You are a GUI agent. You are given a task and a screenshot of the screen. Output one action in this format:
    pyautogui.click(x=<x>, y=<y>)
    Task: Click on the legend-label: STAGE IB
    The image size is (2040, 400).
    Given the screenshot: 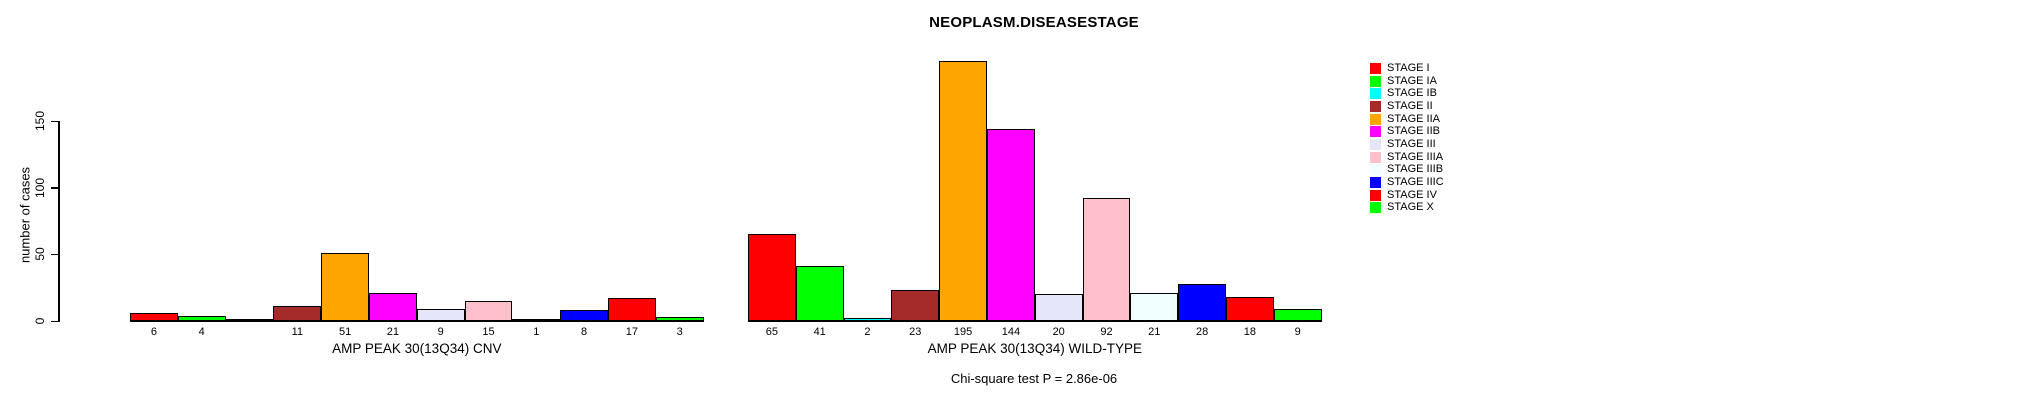 What is the action you would take?
    pyautogui.click(x=1412, y=93)
    